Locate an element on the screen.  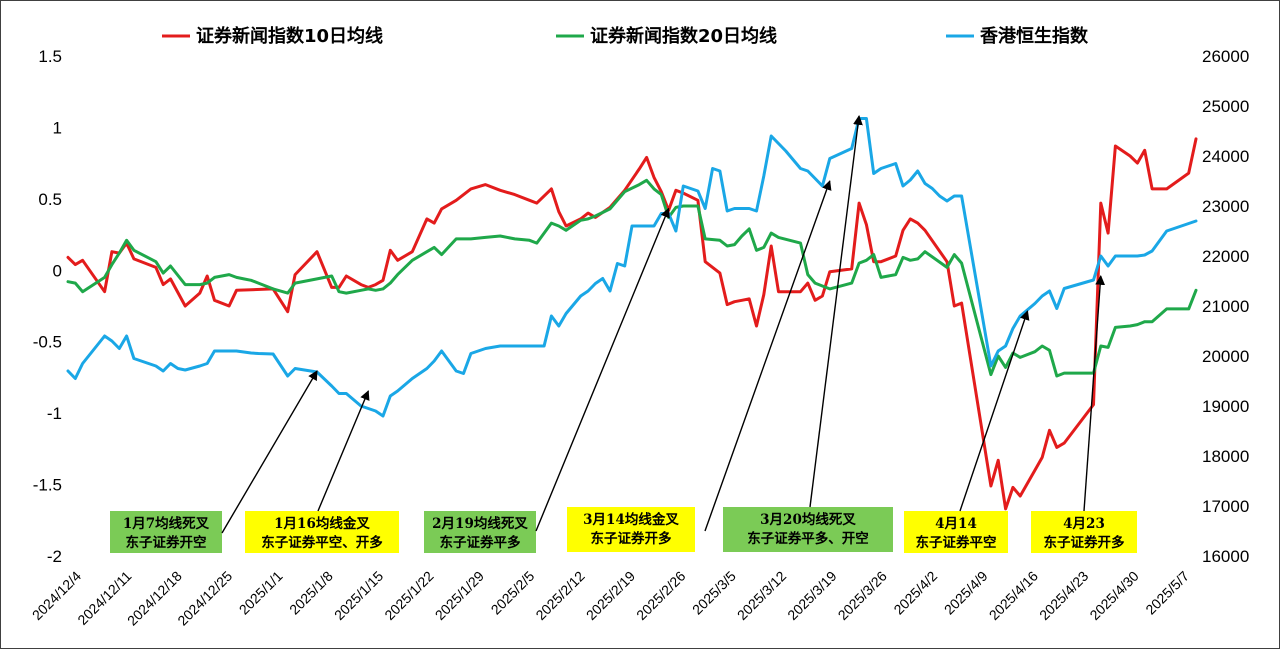
annotation-text: 东子证券平空、开多 is located at coordinates (322, 542).